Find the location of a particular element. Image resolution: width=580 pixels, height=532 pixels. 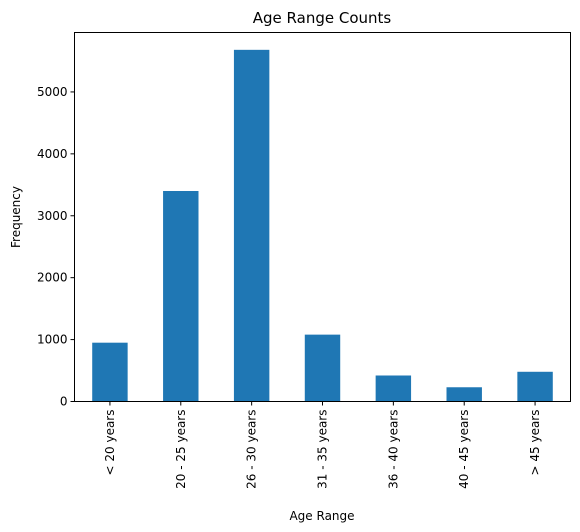

y-tick-label: 0 is located at coordinates (64, 402).